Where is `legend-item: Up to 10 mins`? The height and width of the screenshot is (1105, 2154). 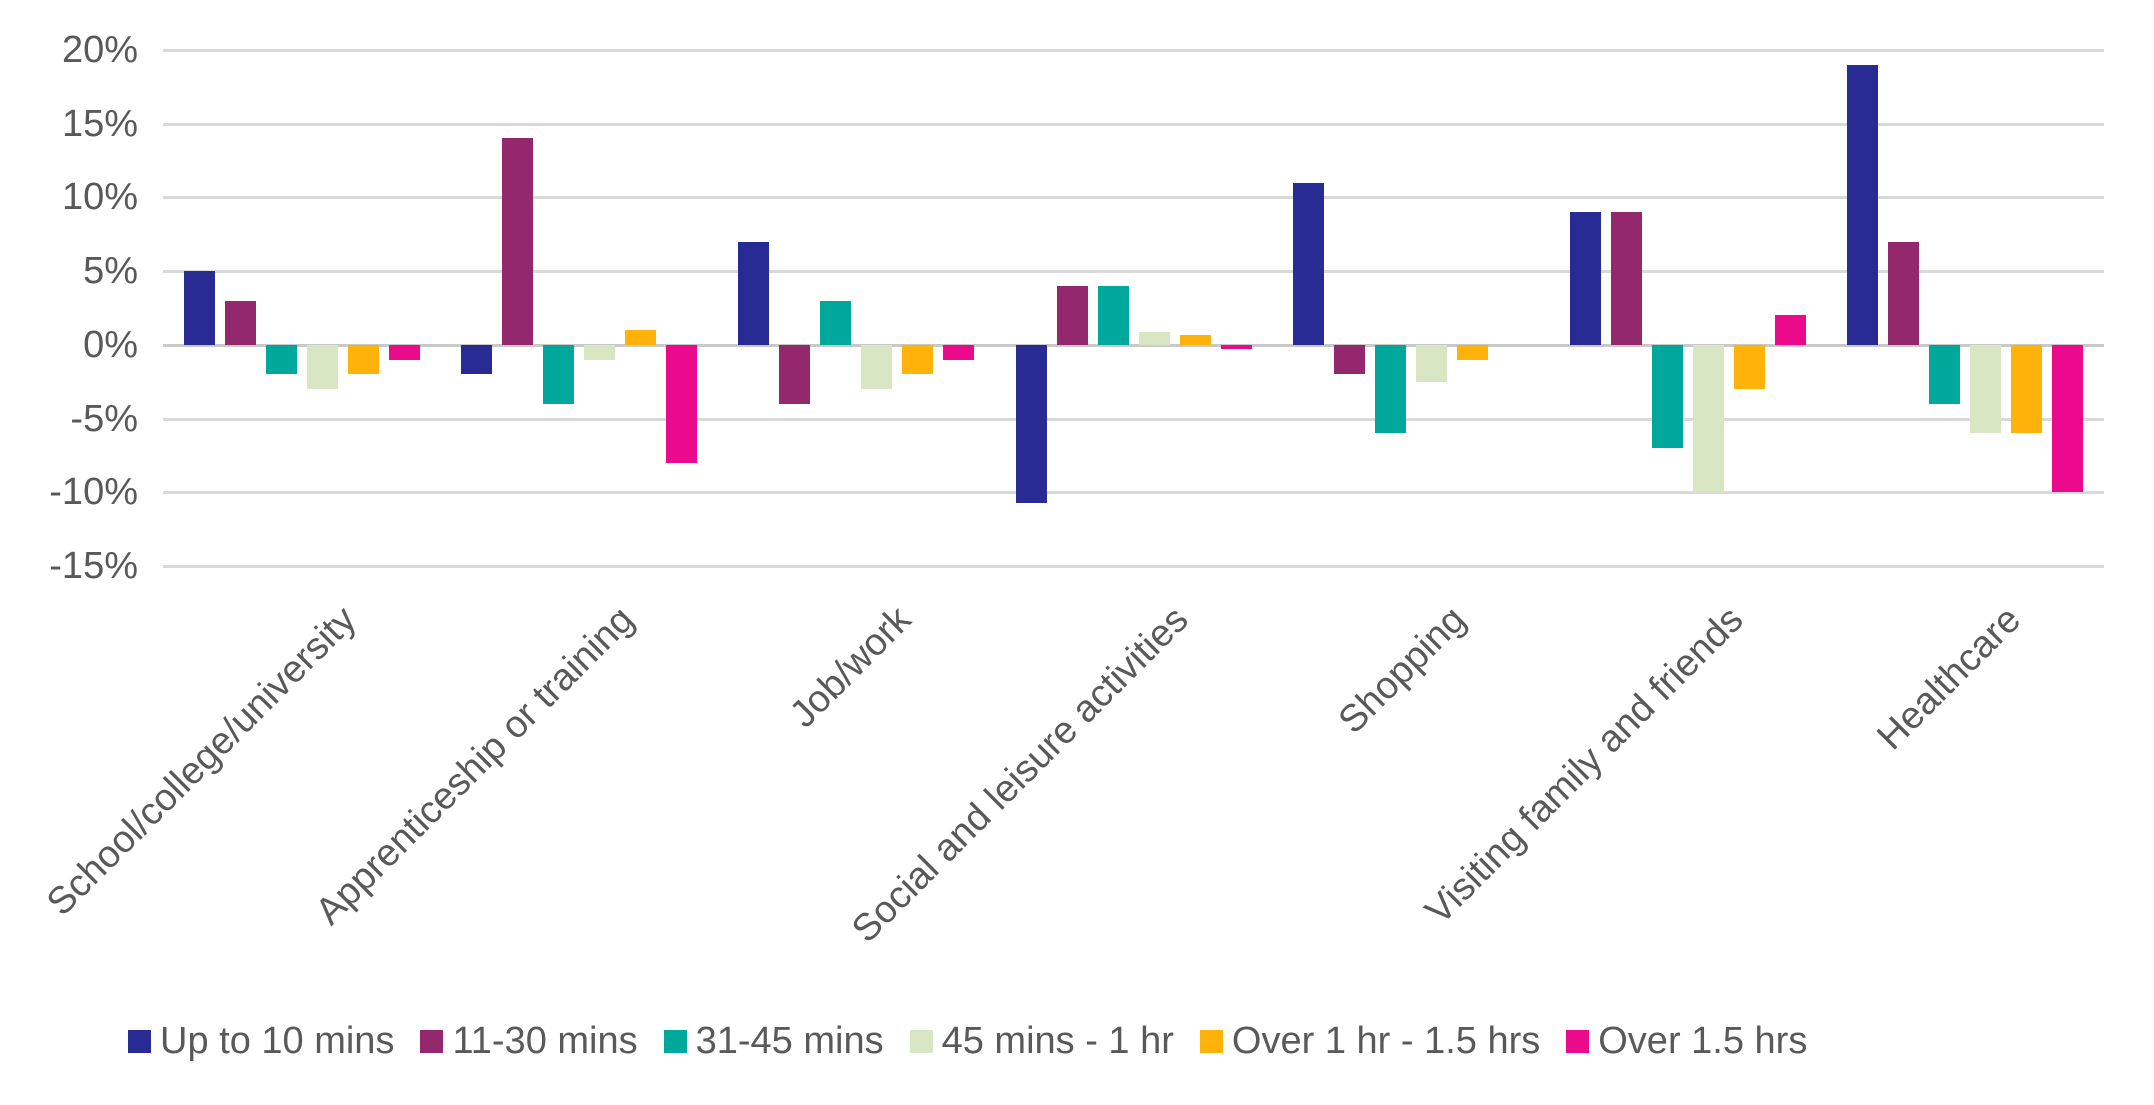 legend-item: Up to 10 mins is located at coordinates (261, 1041).